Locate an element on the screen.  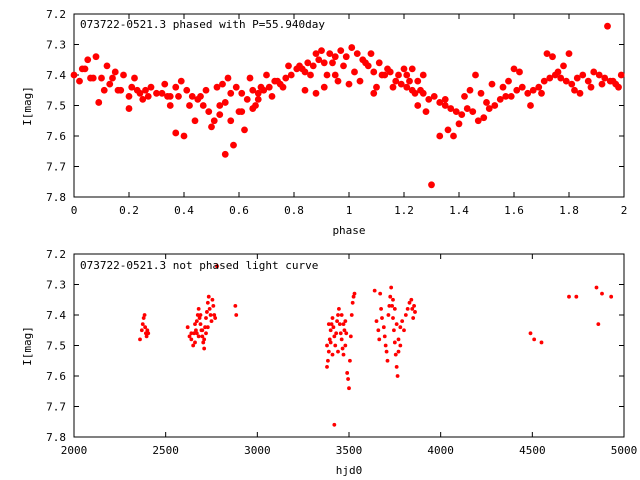
y-tick-label: 7.3 is located at coordinates (56, 285).